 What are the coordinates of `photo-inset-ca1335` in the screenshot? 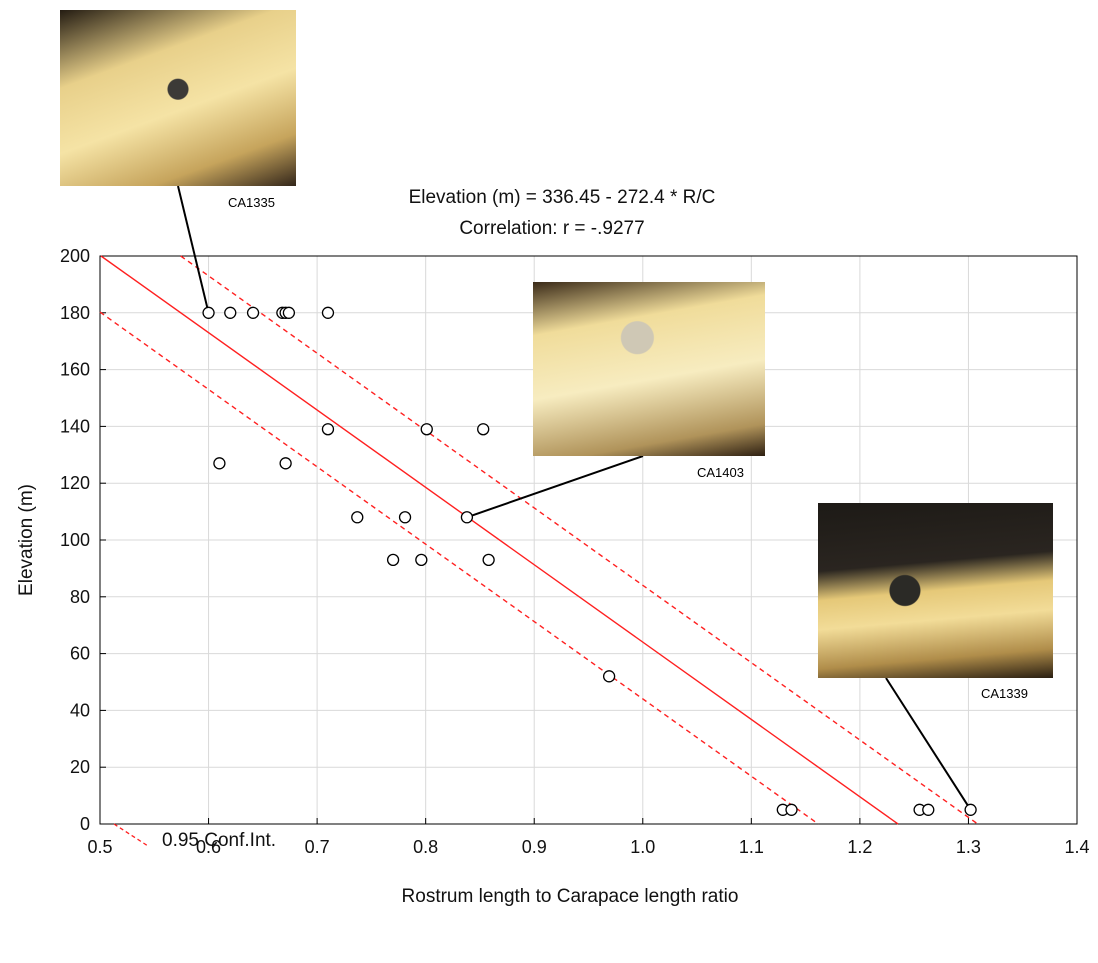 It's located at (178, 98).